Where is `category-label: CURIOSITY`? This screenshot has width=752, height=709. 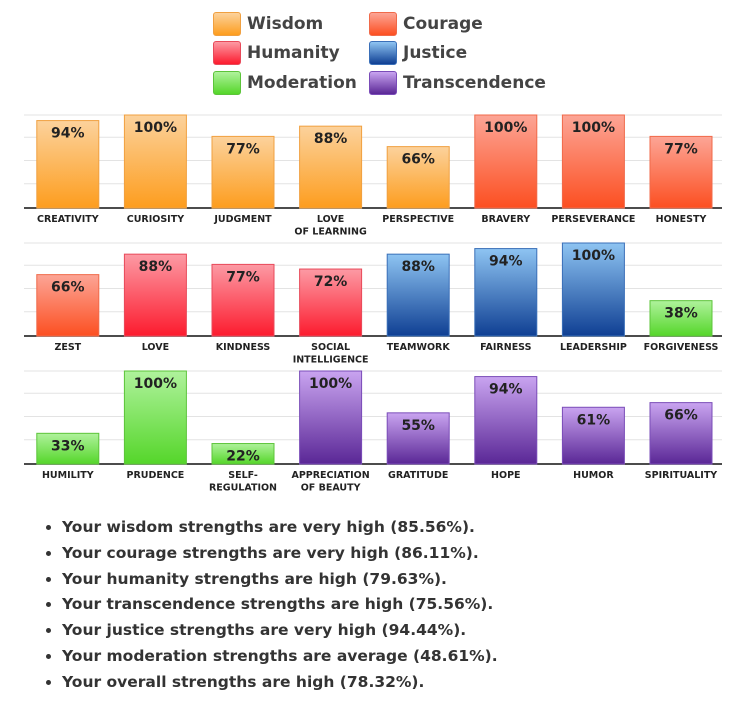 category-label: CURIOSITY is located at coordinates (155, 219).